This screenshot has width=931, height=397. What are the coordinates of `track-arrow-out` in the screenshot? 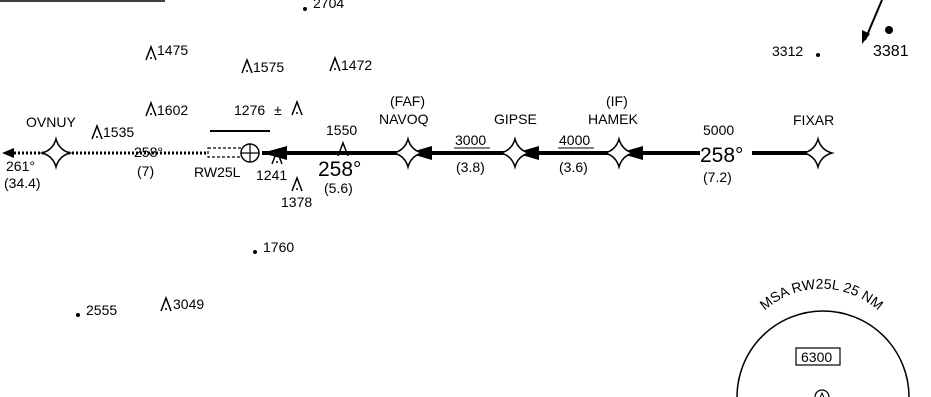 It's located at (8, 153).